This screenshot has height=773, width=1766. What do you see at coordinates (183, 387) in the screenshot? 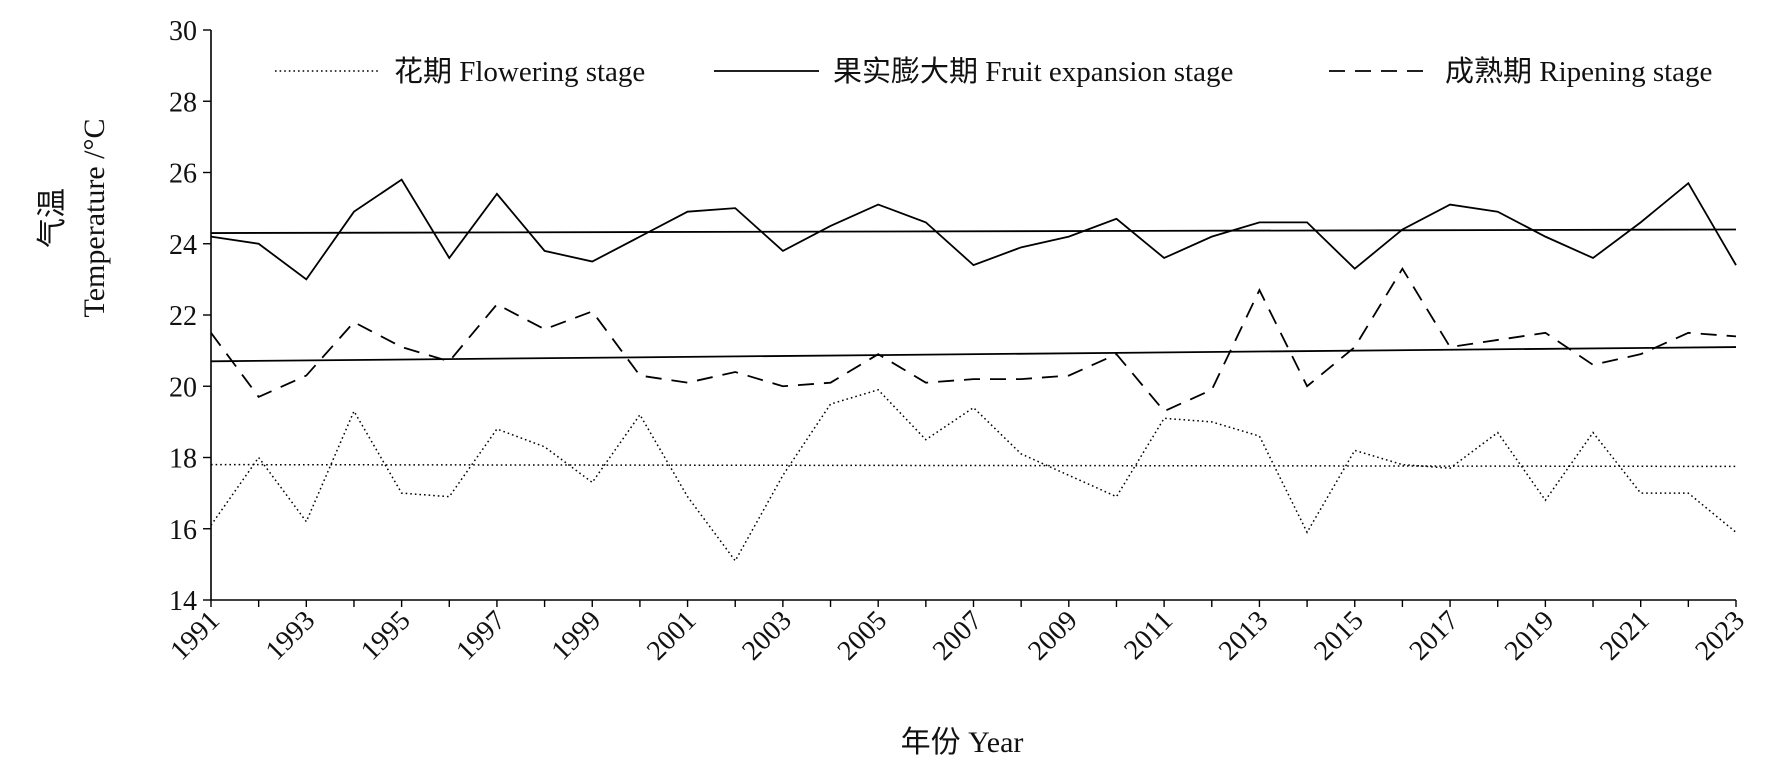
I see `y-tick-label: 20` at bounding box center [183, 387].